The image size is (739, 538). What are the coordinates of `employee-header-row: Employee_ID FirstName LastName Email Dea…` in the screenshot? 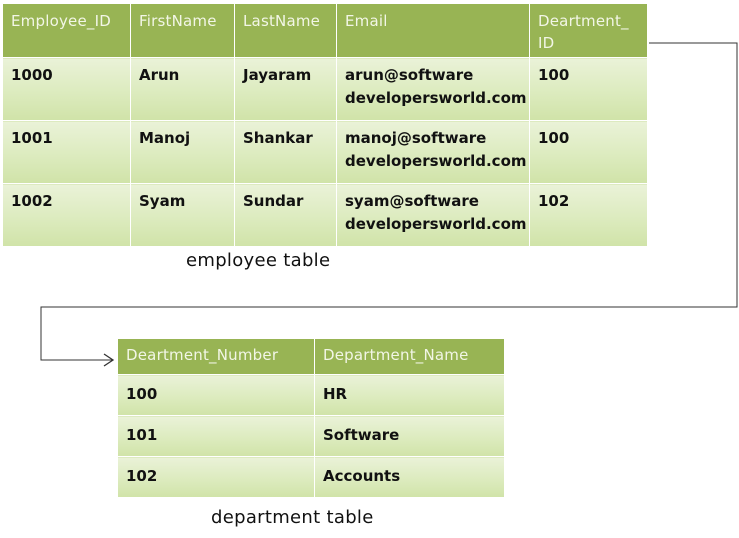 It's located at (325, 30).